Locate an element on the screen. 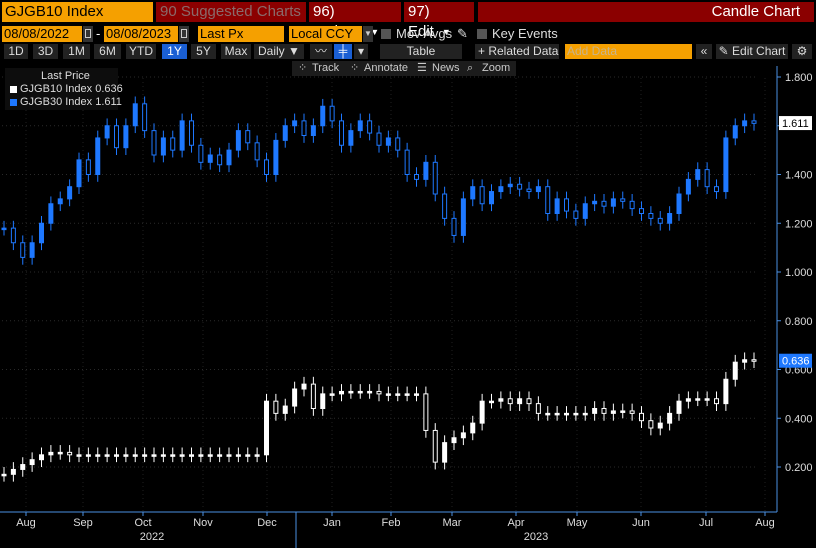 This screenshot has height=548, width=816. legend-label: GJGB30 Index 1.611 is located at coordinates (71, 102).